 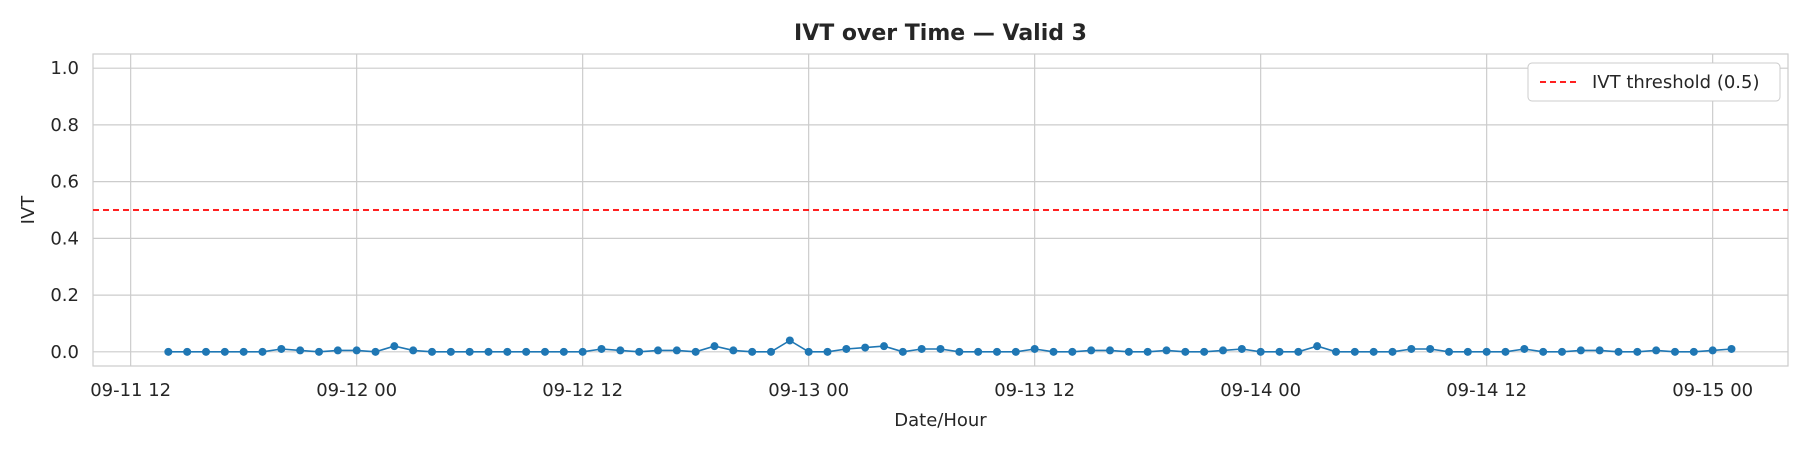 I want to click on x-tick-label: 09-15 00, so click(x=1712, y=390).